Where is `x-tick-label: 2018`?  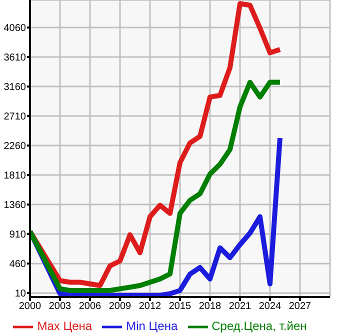
x-tick-label: 2018 is located at coordinates (210, 306).